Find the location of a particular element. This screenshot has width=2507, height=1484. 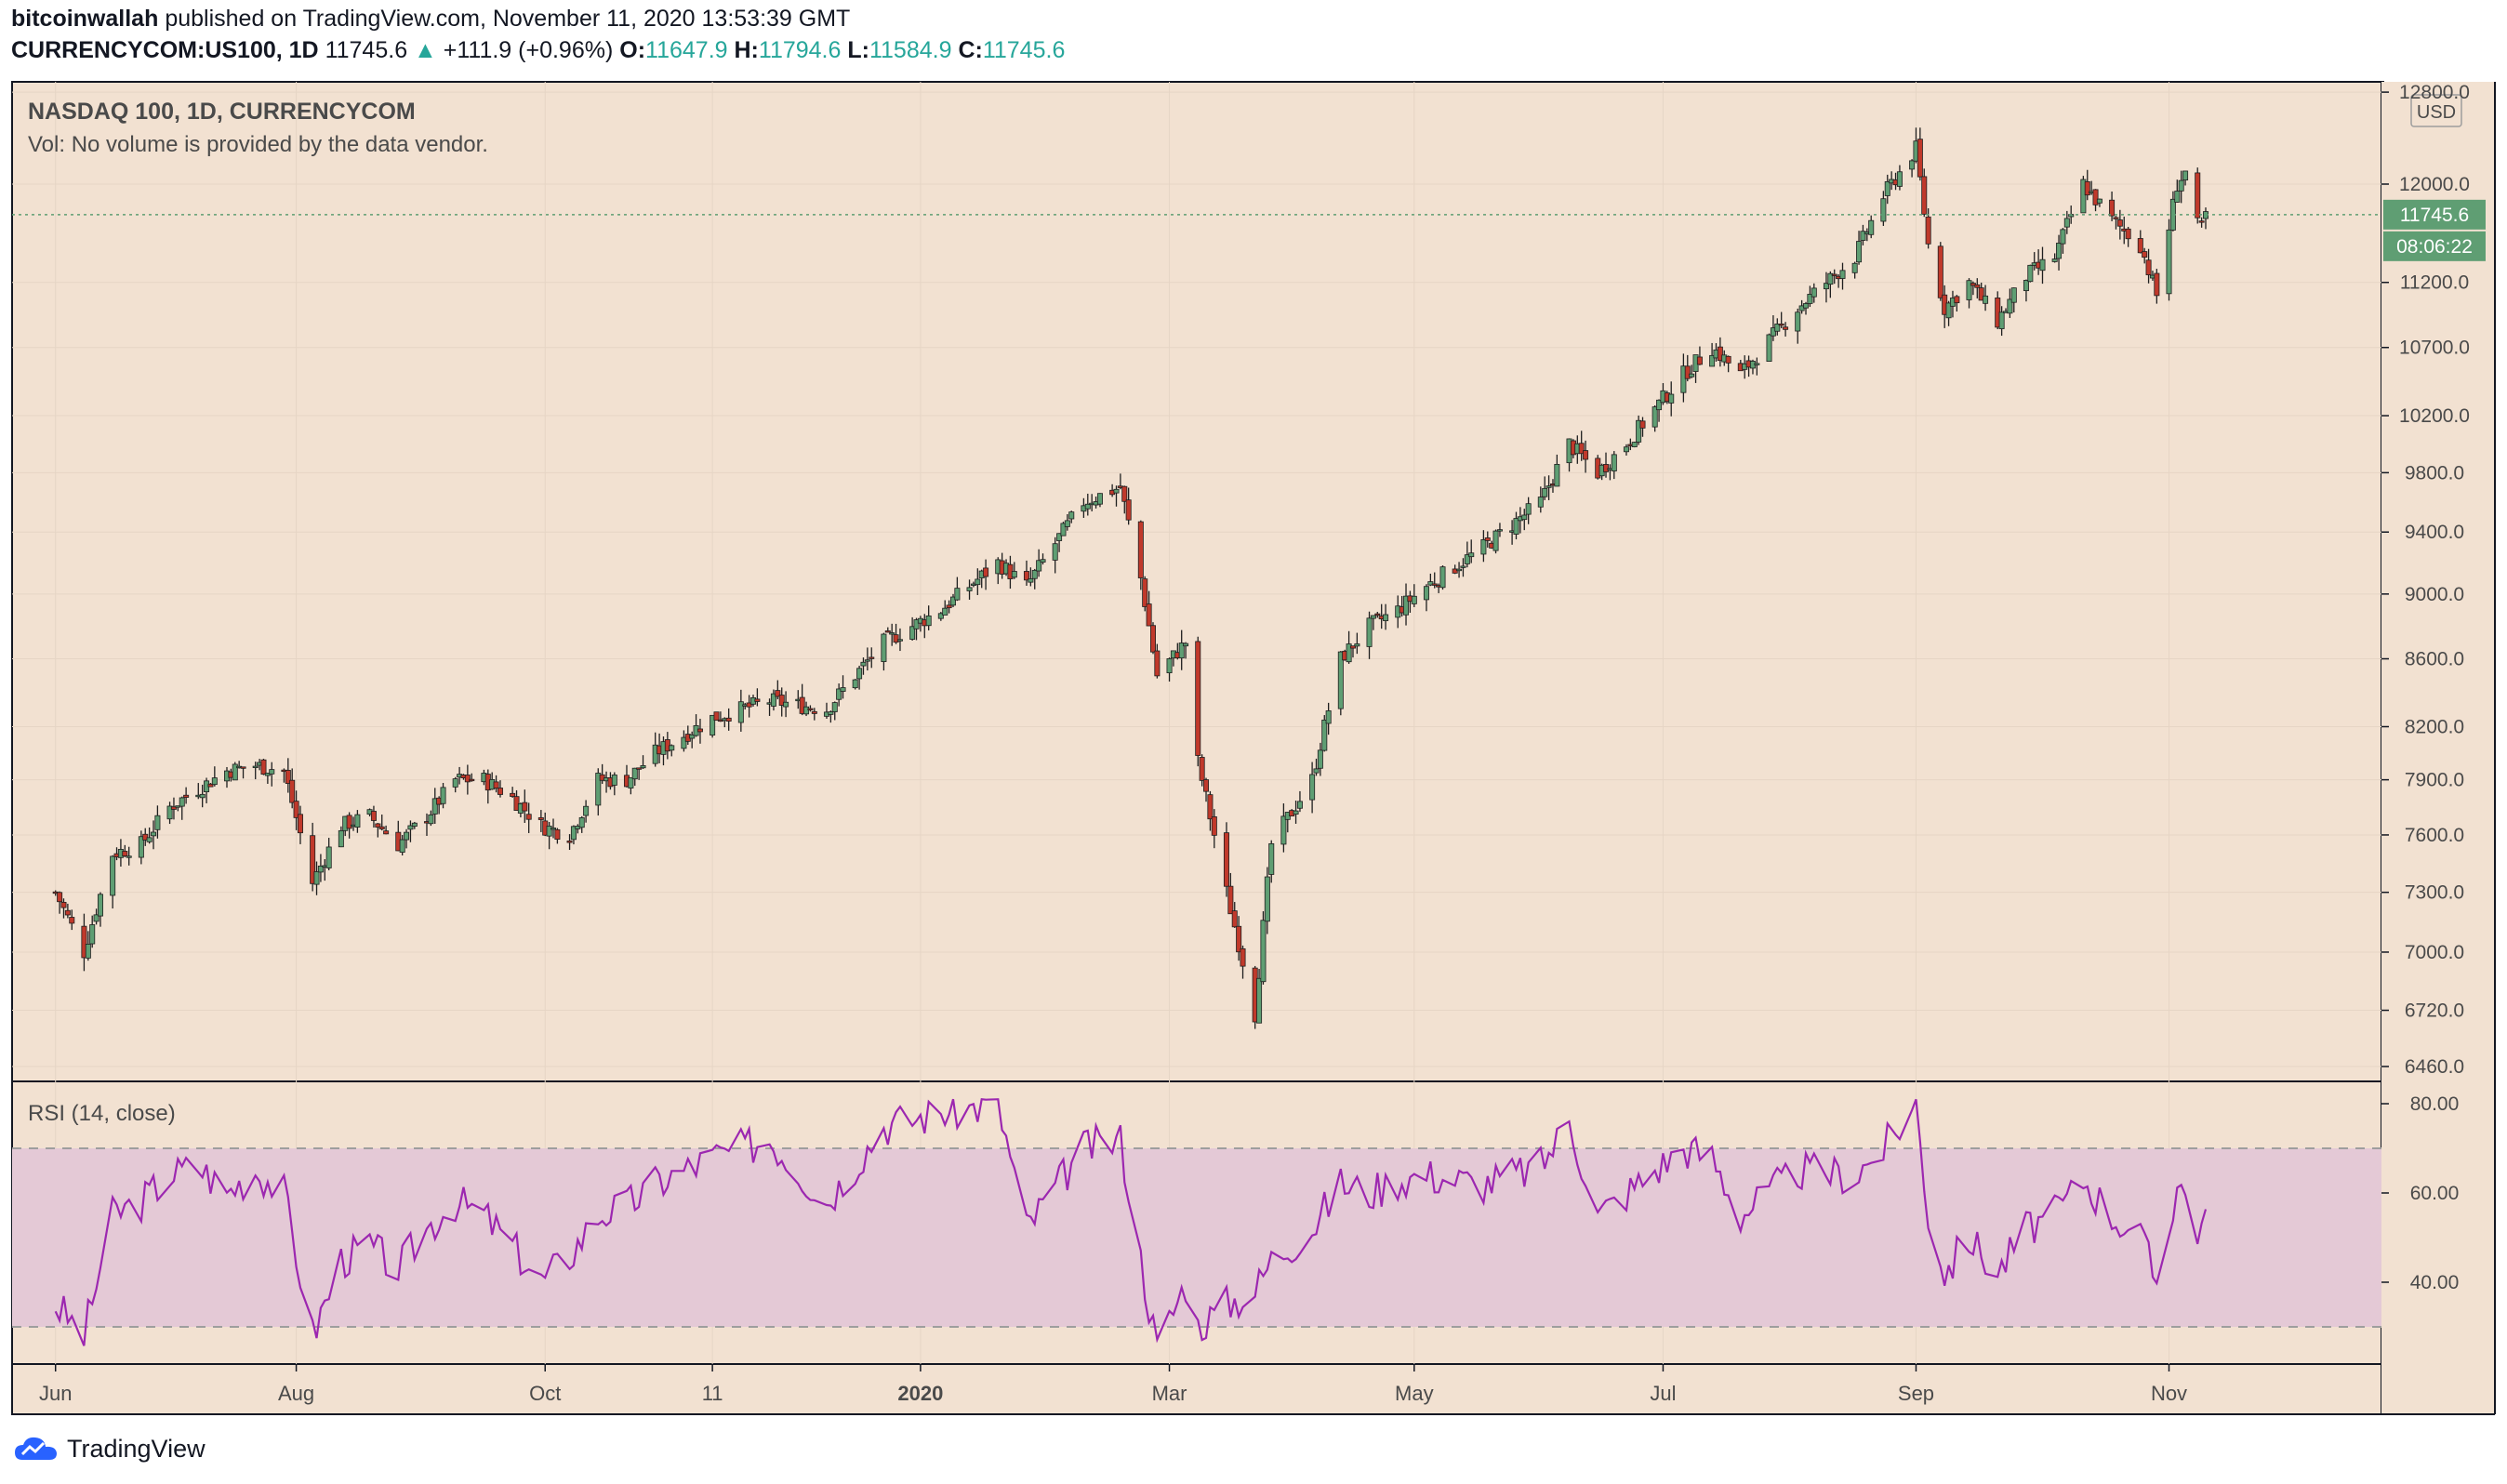

open-label: O: is located at coordinates (632, 50).